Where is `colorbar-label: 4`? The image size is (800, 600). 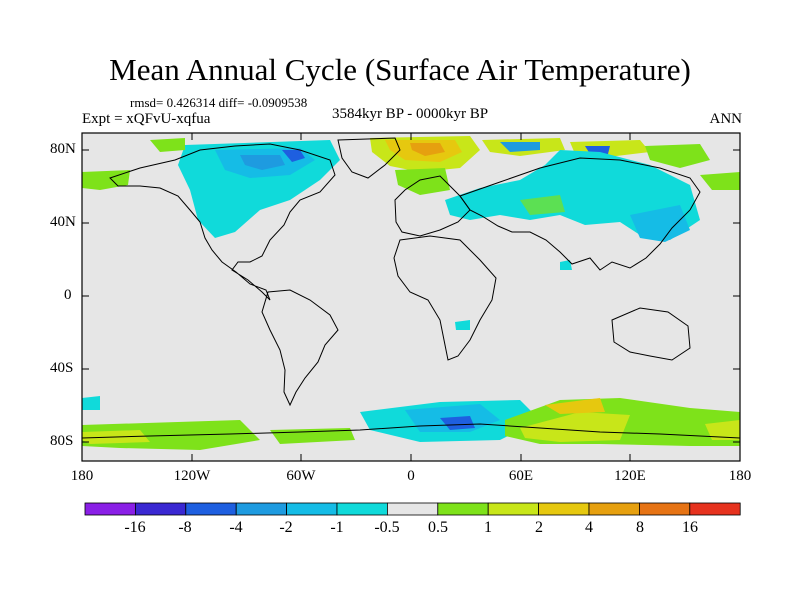 colorbar-label: 4 is located at coordinates (589, 527).